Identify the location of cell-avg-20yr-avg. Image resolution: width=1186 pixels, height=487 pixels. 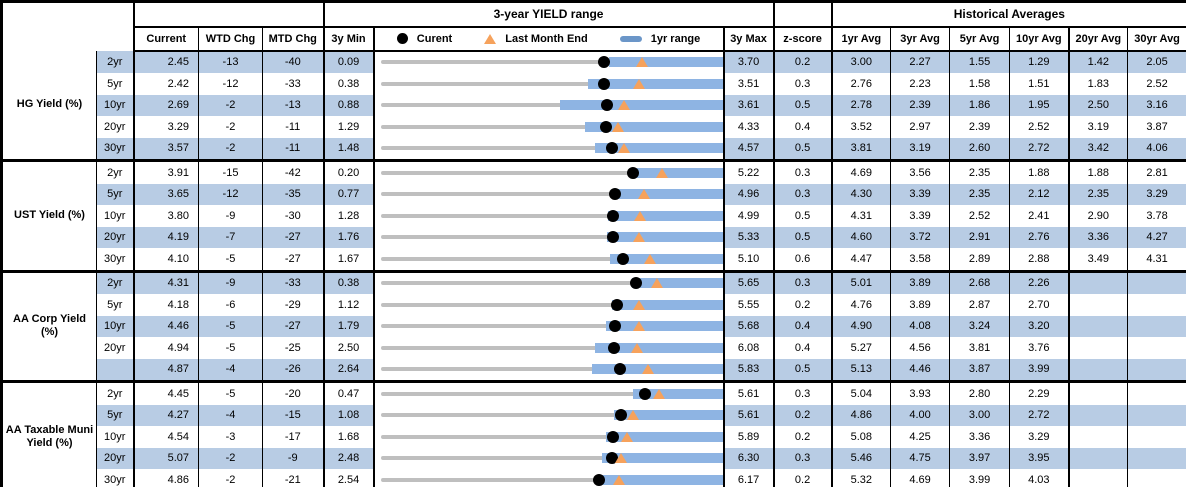
(1098, 437).